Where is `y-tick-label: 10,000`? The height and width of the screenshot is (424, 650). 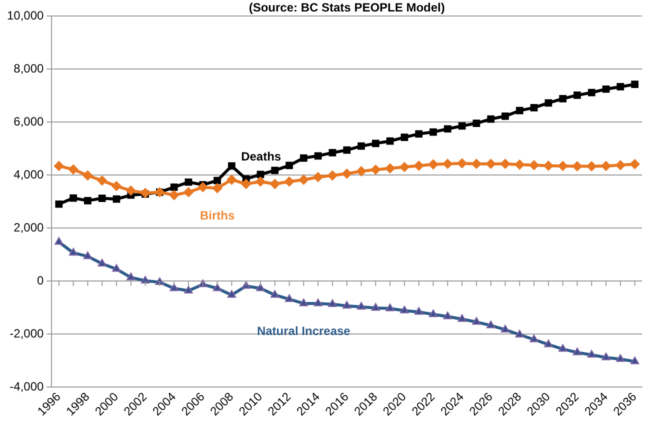 y-tick-label: 10,000 is located at coordinates (25, 15).